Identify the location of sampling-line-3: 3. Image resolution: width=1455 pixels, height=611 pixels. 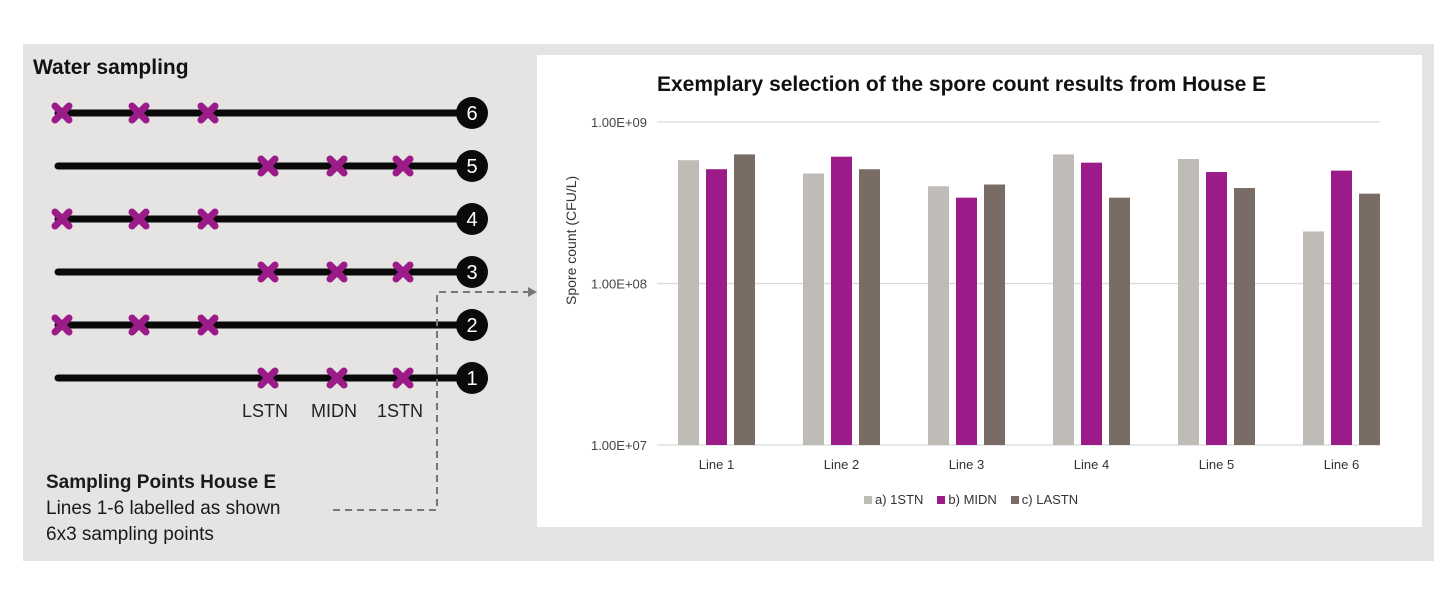
(271, 272).